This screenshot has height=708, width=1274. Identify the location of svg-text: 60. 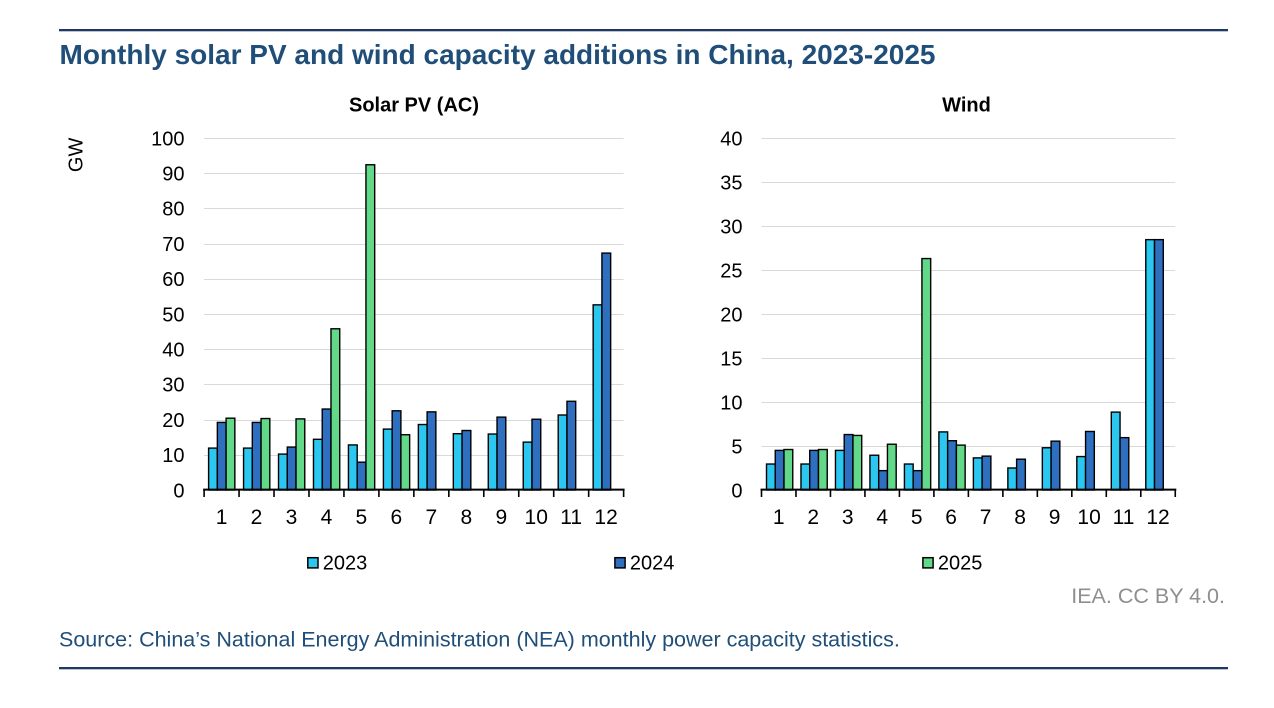
(173, 280).